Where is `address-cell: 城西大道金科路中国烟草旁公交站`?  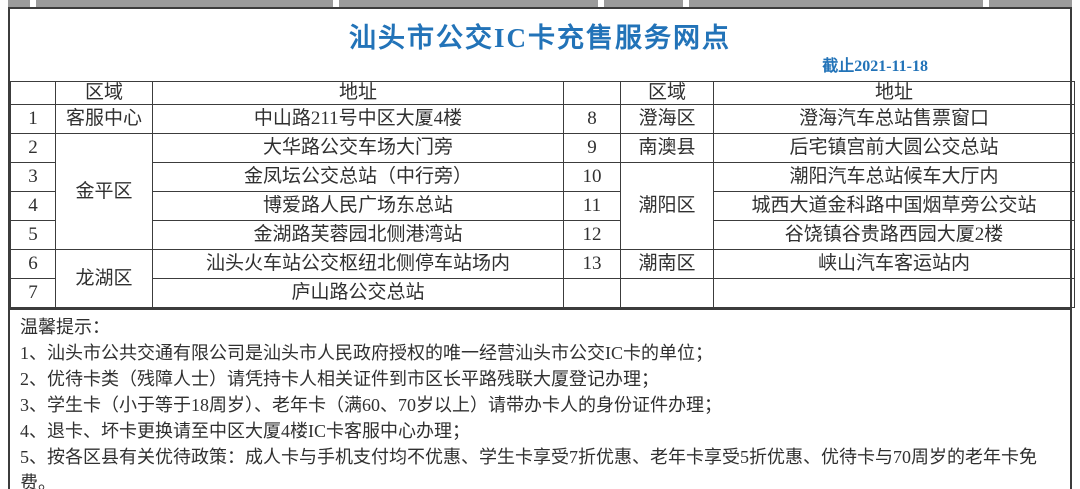 address-cell: 城西大道金科路中国烟草旁公交站 is located at coordinates (894, 206).